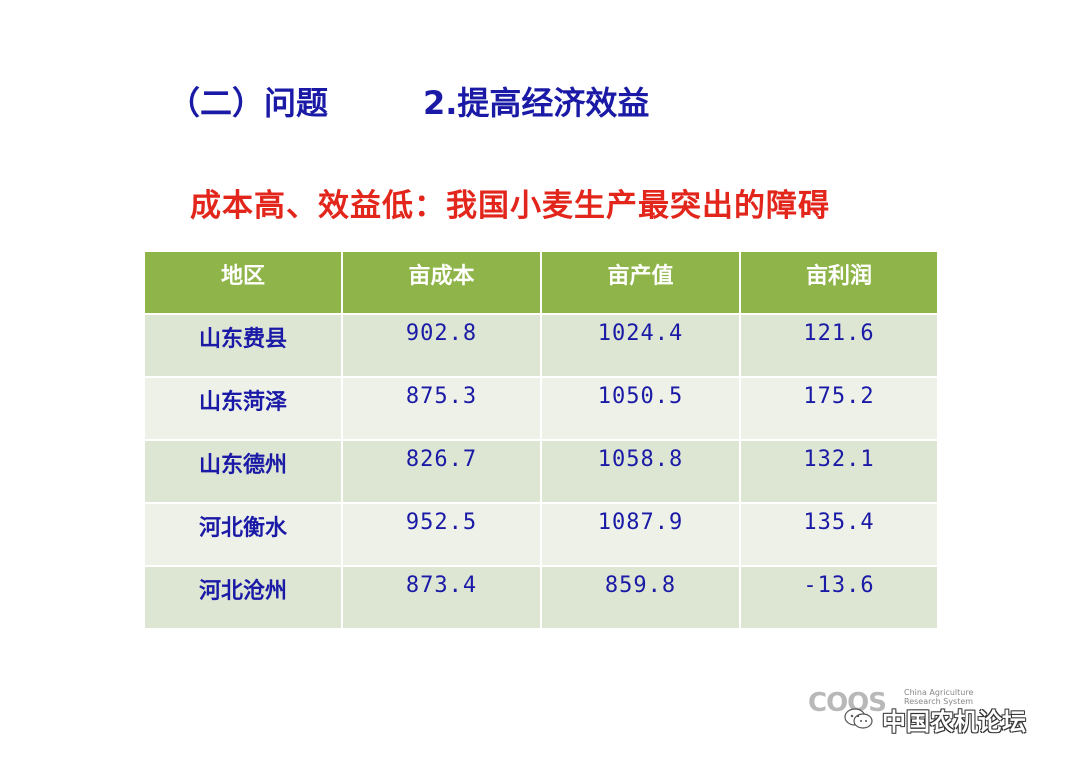 Image resolution: width=1080 pixels, height=764 pixels. Describe the element at coordinates (408, 101) in the screenshot. I see `slide-heading: （二）问题 2.提高经济效益` at that location.